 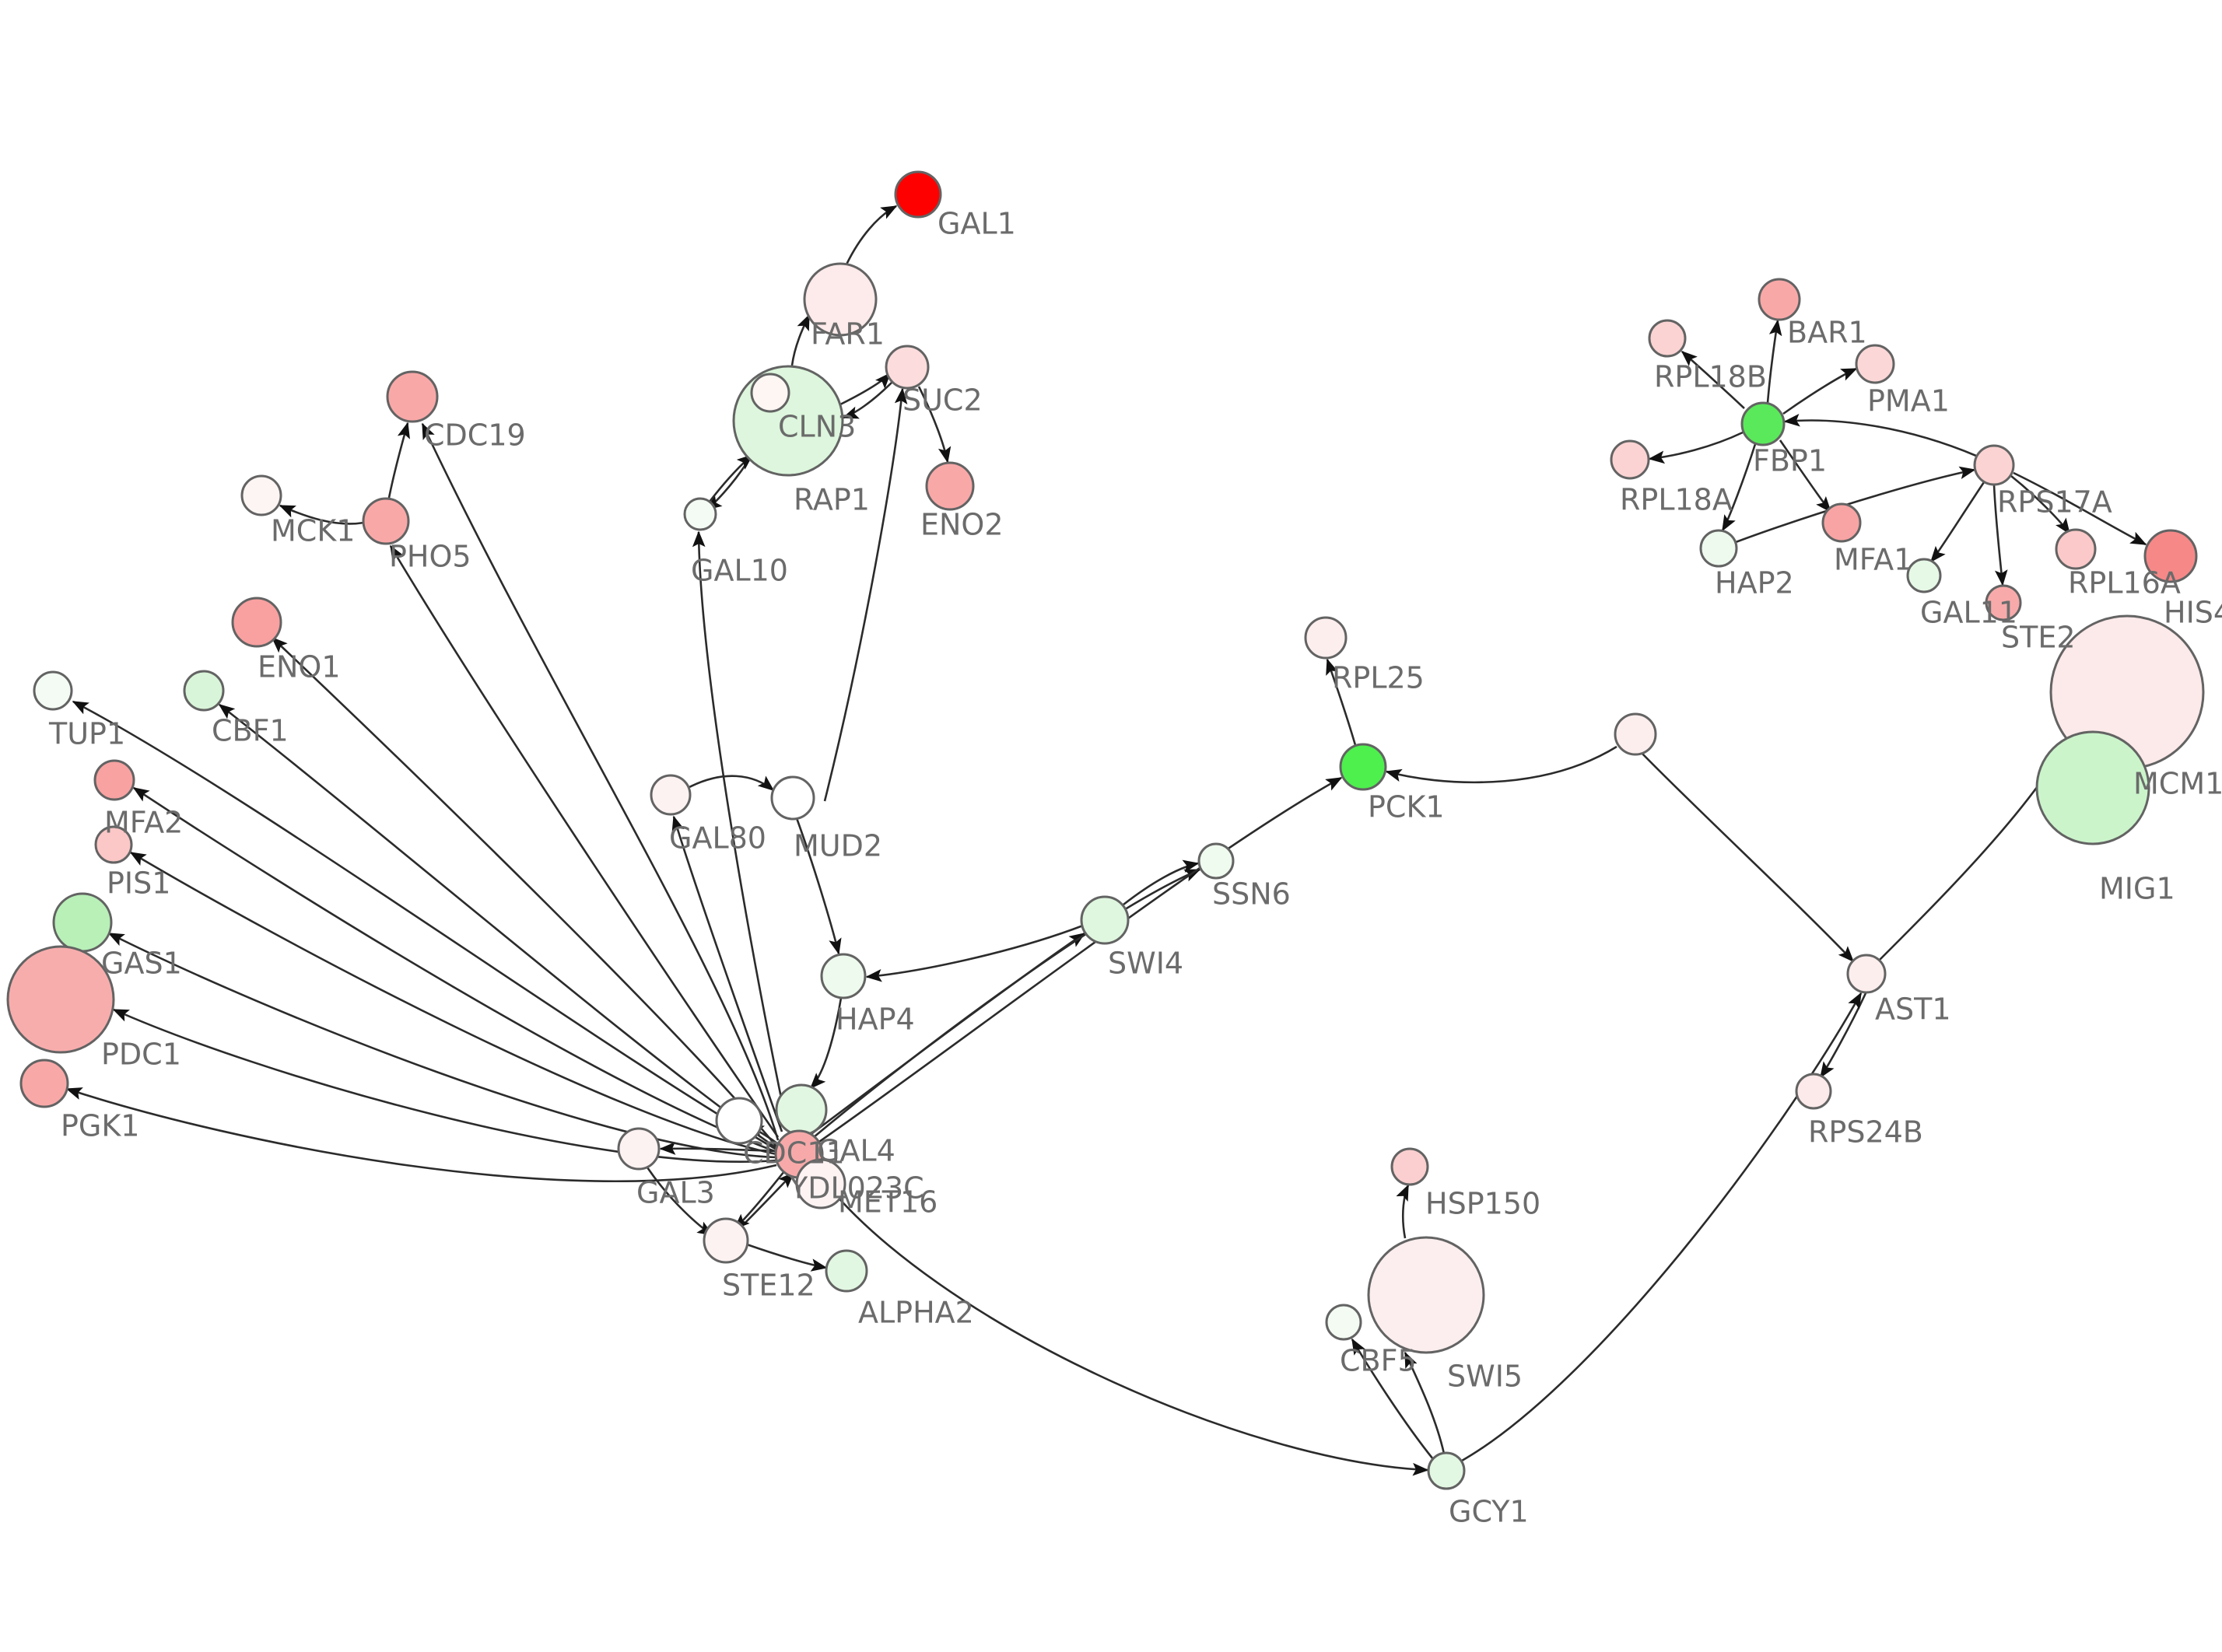 What do you see at coordinates (832, 500) in the screenshot?
I see `node-label-rap1: RAP1` at bounding box center [832, 500].